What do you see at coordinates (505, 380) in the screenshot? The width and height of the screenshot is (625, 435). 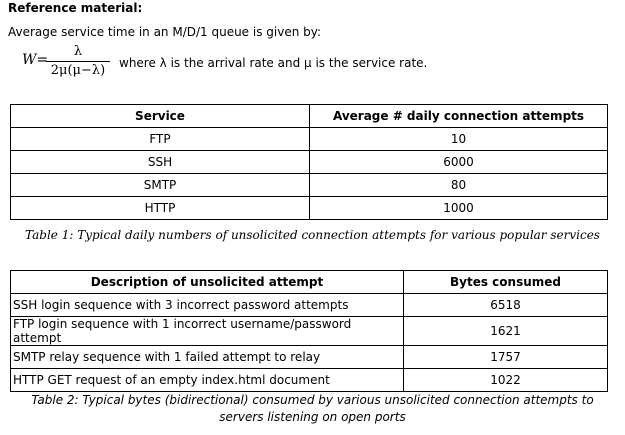 I see `table-cell: 1022` at bounding box center [505, 380].